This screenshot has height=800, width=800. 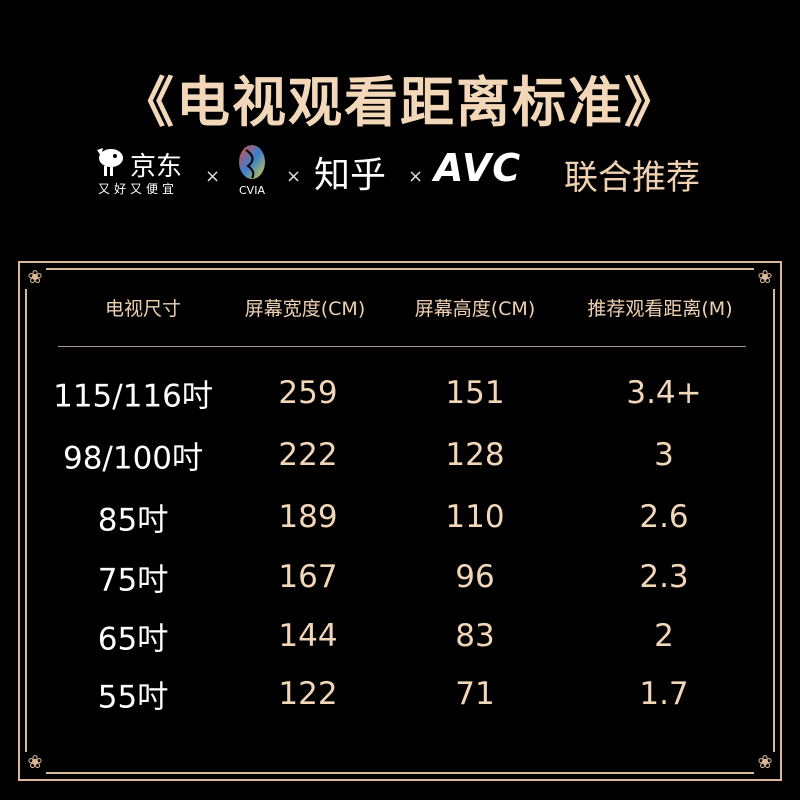 I want to click on cell-tv-size: 98/100吋, so click(x=133, y=458).